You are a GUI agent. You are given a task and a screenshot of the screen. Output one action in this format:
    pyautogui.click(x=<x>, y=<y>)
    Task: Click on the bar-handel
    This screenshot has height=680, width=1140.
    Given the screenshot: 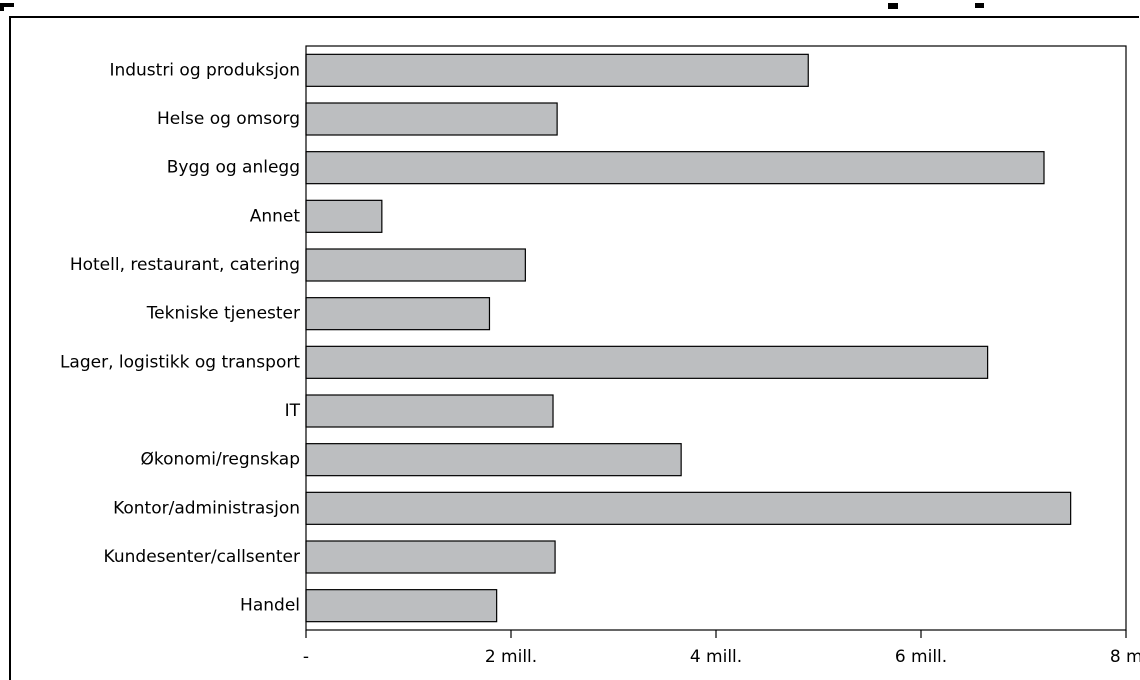 What is the action you would take?
    pyautogui.click(x=401, y=606)
    